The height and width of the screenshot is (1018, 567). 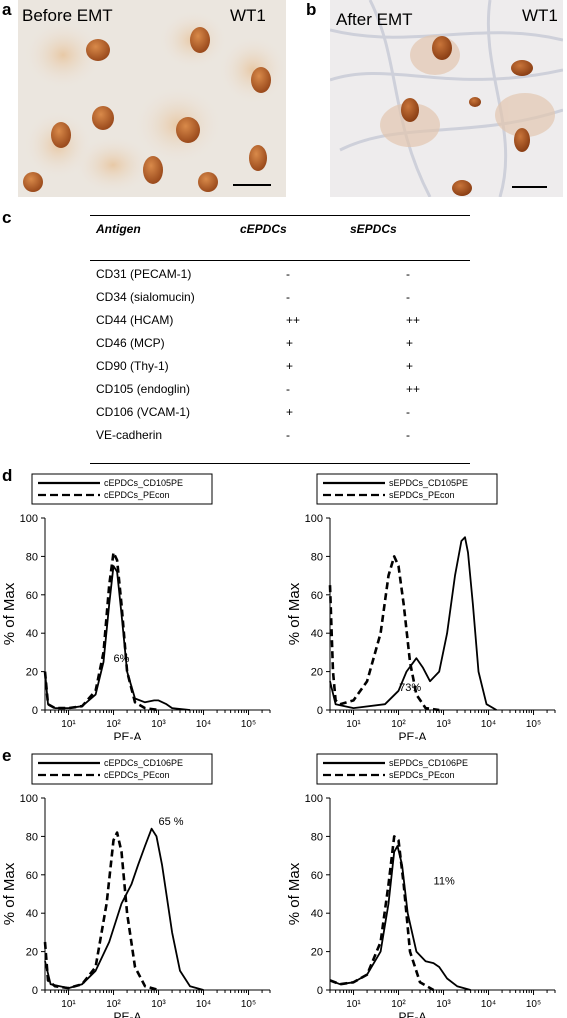 What do you see at coordinates (143, 483) in the screenshot?
I see `legend-label: cEPDCs_CD105PE` at bounding box center [143, 483].